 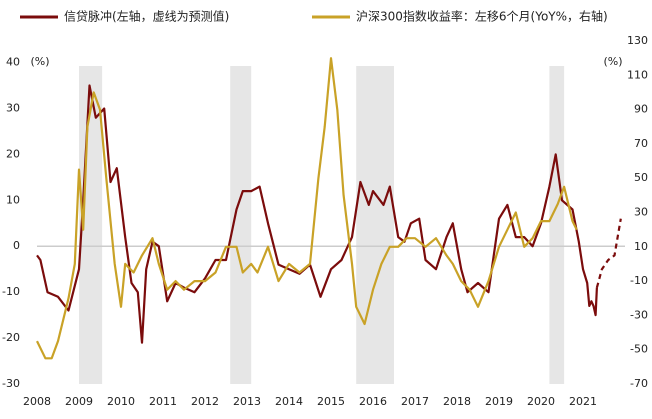 I want to click on y-tick-label: -20, so click(x=11, y=337).